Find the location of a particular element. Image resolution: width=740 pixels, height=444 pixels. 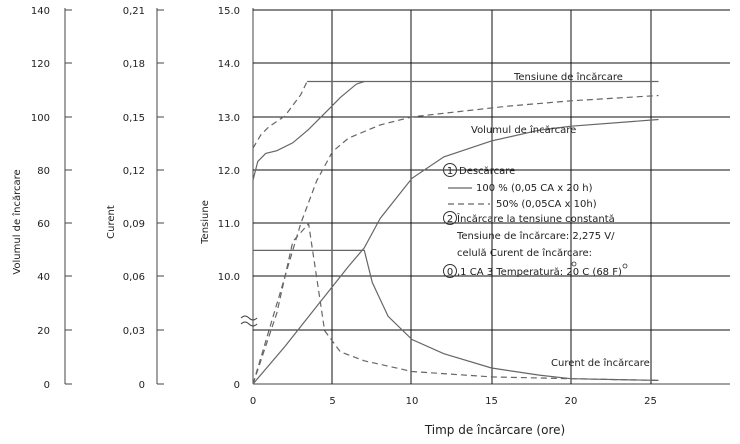

legend-2-circle-icon is located at coordinates (450, 218).